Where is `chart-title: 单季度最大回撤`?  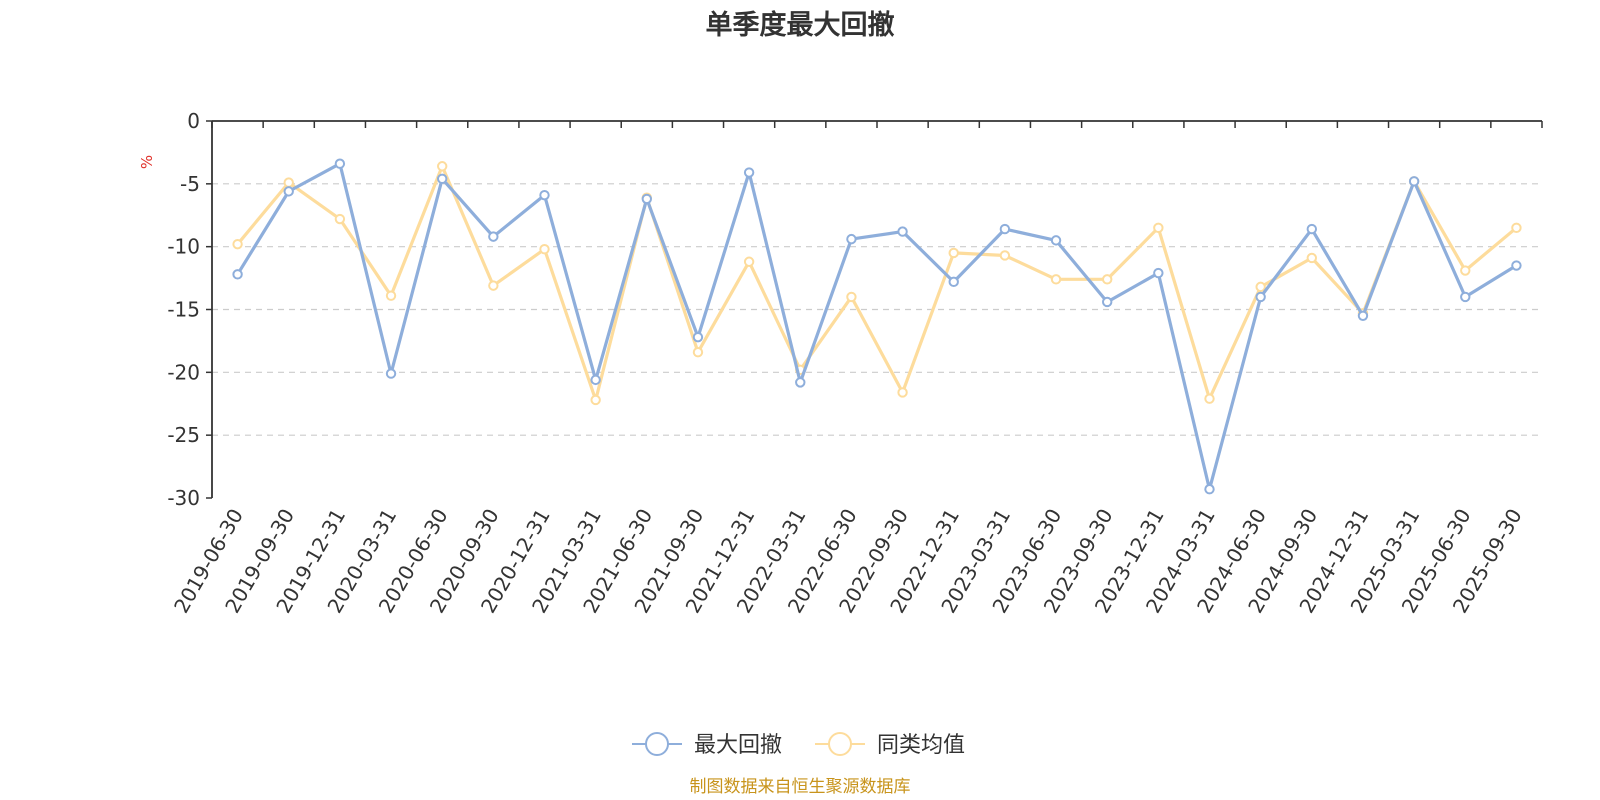 chart-title: 单季度最大回撤 is located at coordinates (800, 25).